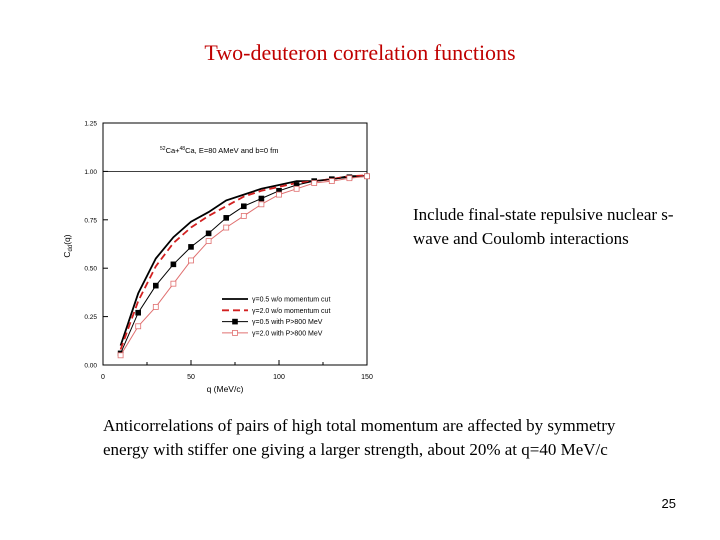  Describe the element at coordinates (291, 300) in the screenshot. I see `legend-label-1: γ=0.5 w/o momentum cut` at that location.